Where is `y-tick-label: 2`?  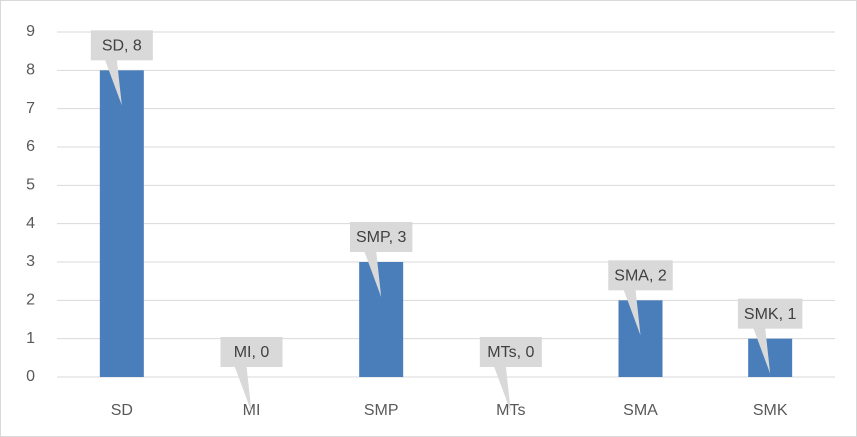
y-tick-label: 2 is located at coordinates (30, 300).